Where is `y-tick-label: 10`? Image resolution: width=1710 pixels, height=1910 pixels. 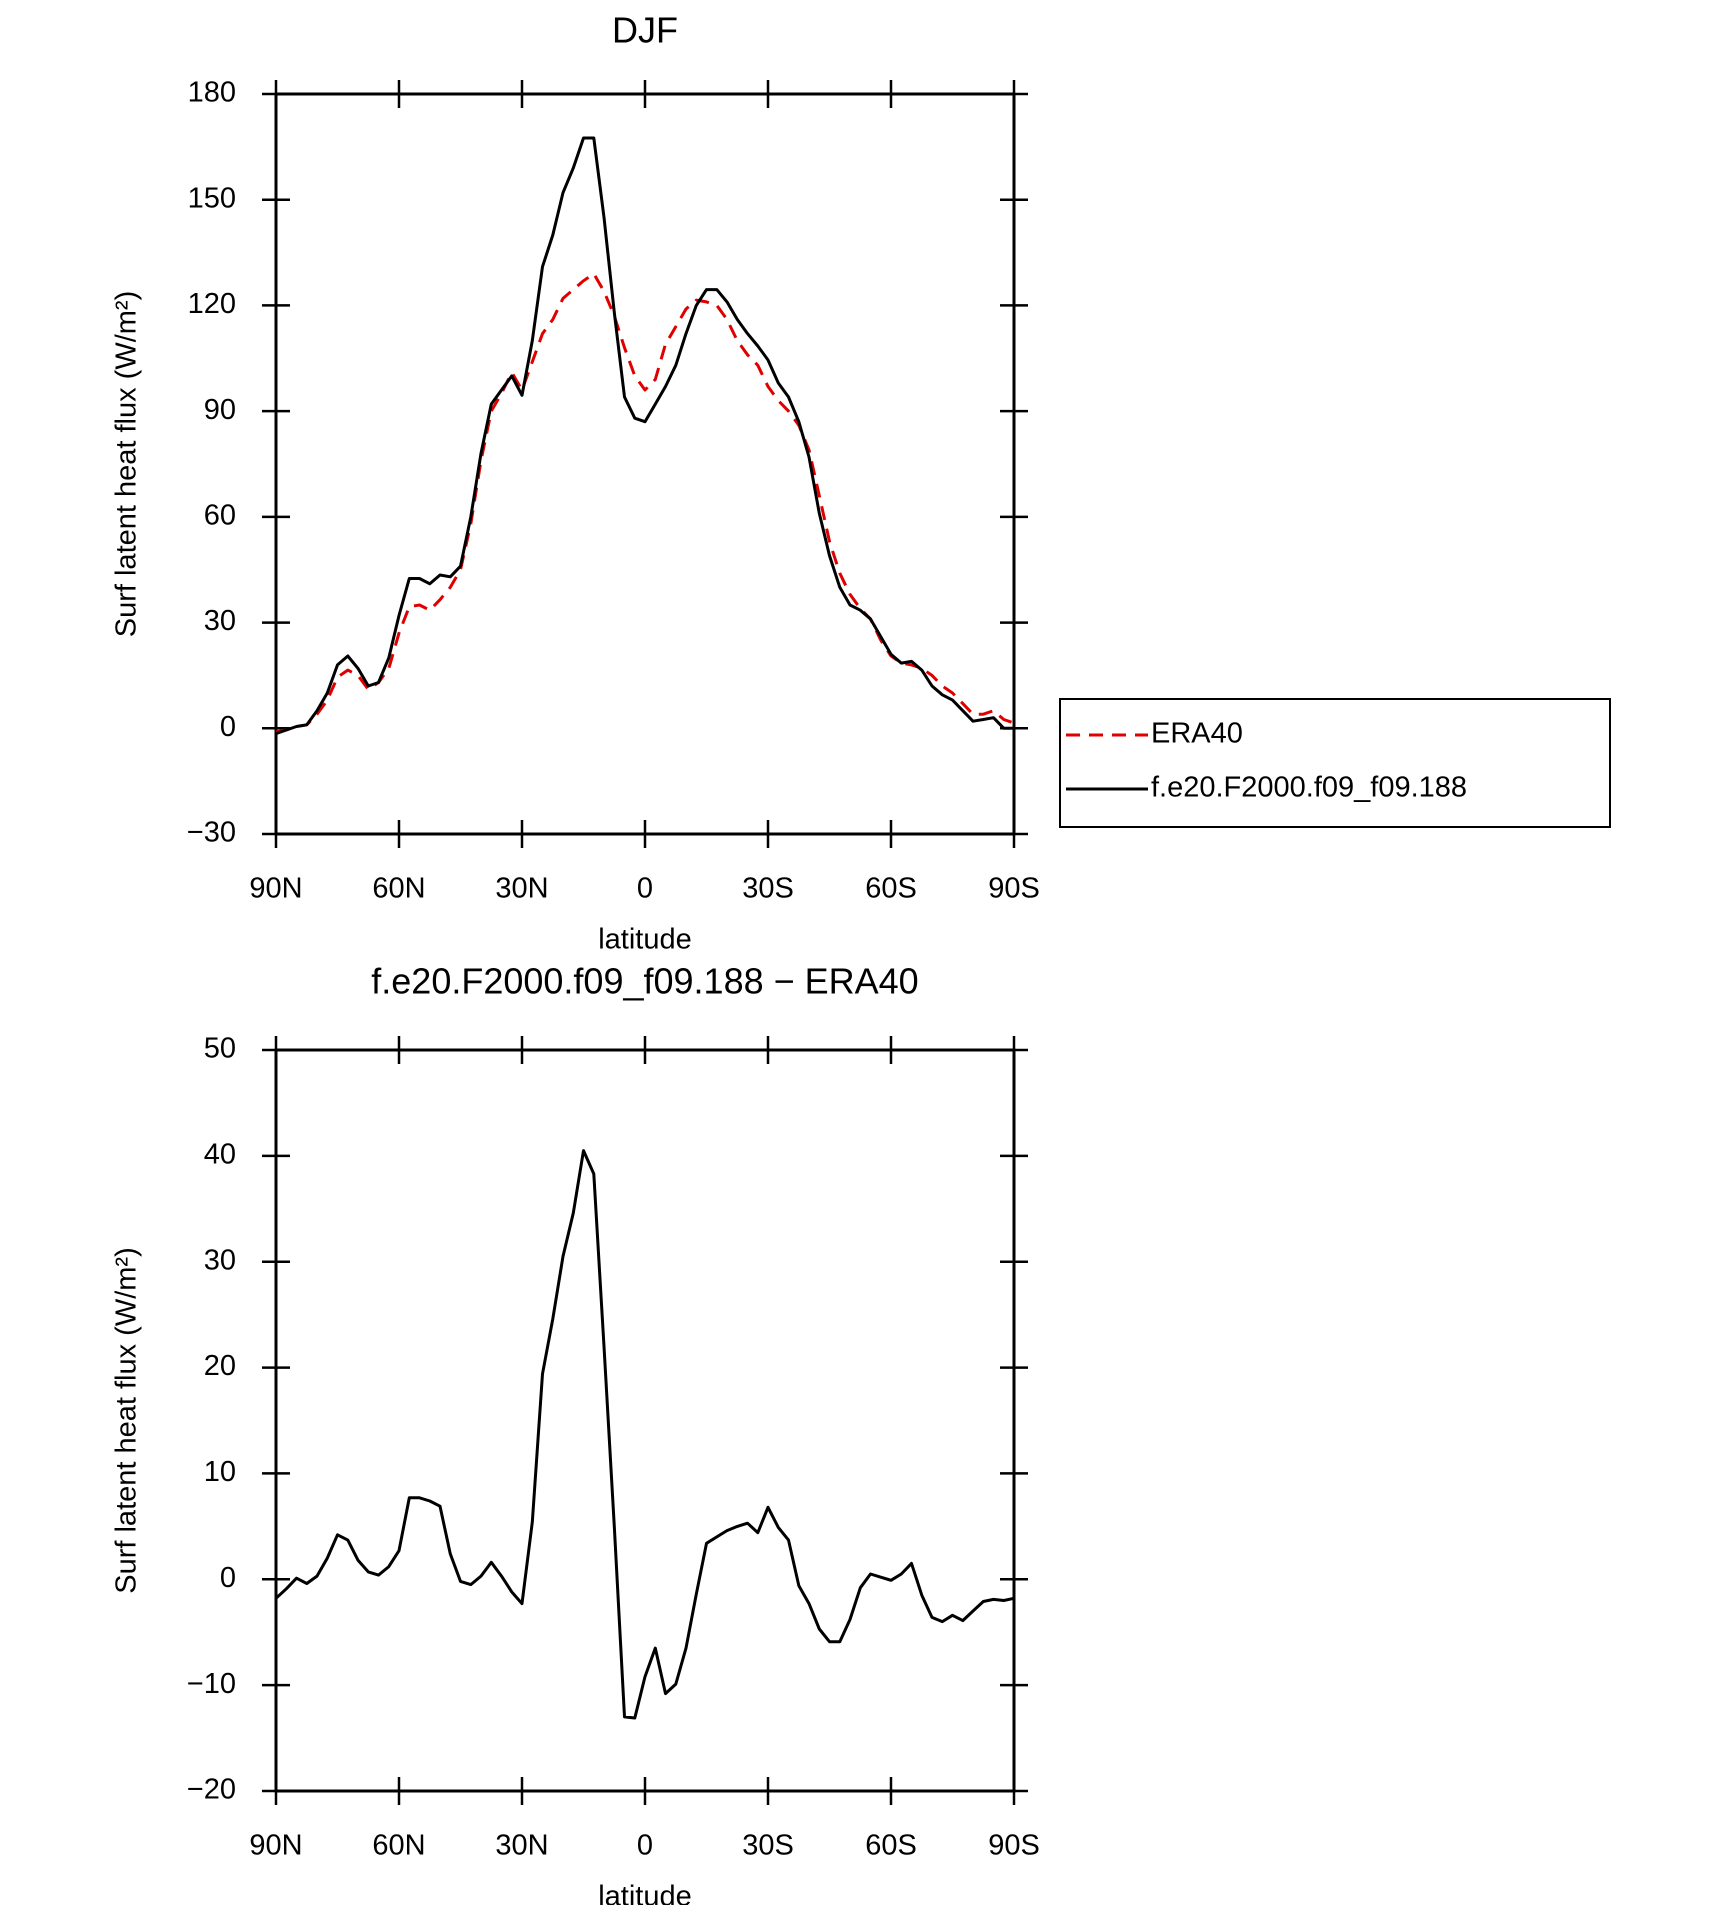 y-tick-label: 10 is located at coordinates (220, 1472).